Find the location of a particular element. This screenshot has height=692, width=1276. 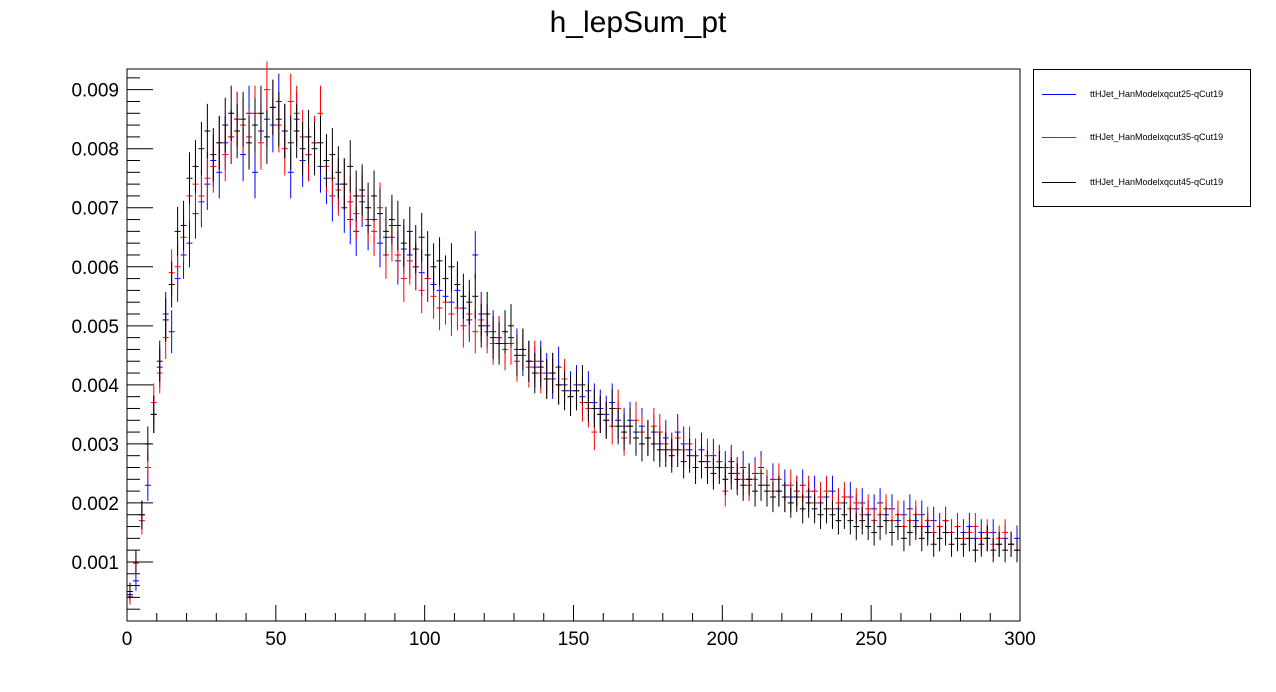

legend-label-qcut45: ttHJet_HanModelxqcut45-qCut19 is located at coordinates (1157, 182).